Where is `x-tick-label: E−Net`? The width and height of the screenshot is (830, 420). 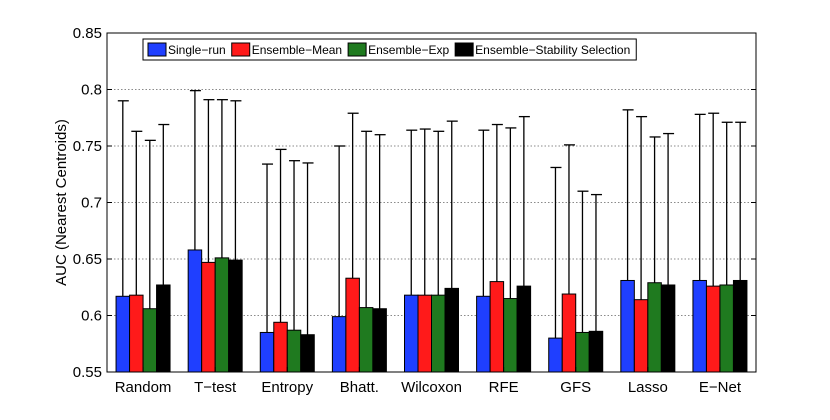
x-tick-label: E−Net is located at coordinates (720, 387).